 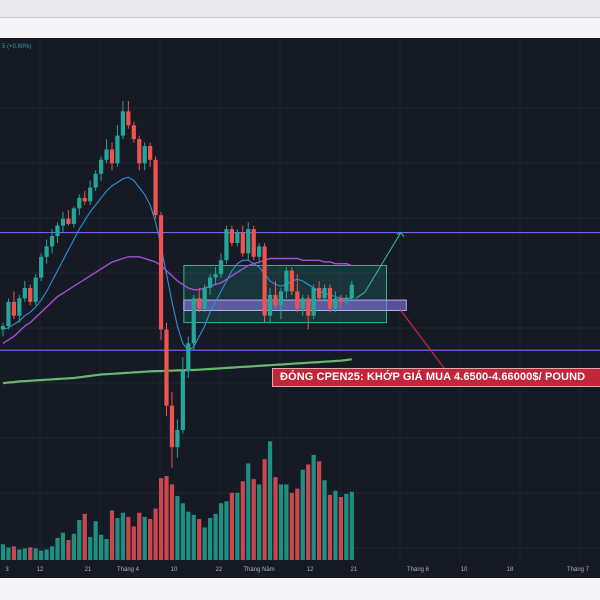 What do you see at coordinates (128, 570) in the screenshot?
I see `x-tick-label: Tháng 4` at bounding box center [128, 570].